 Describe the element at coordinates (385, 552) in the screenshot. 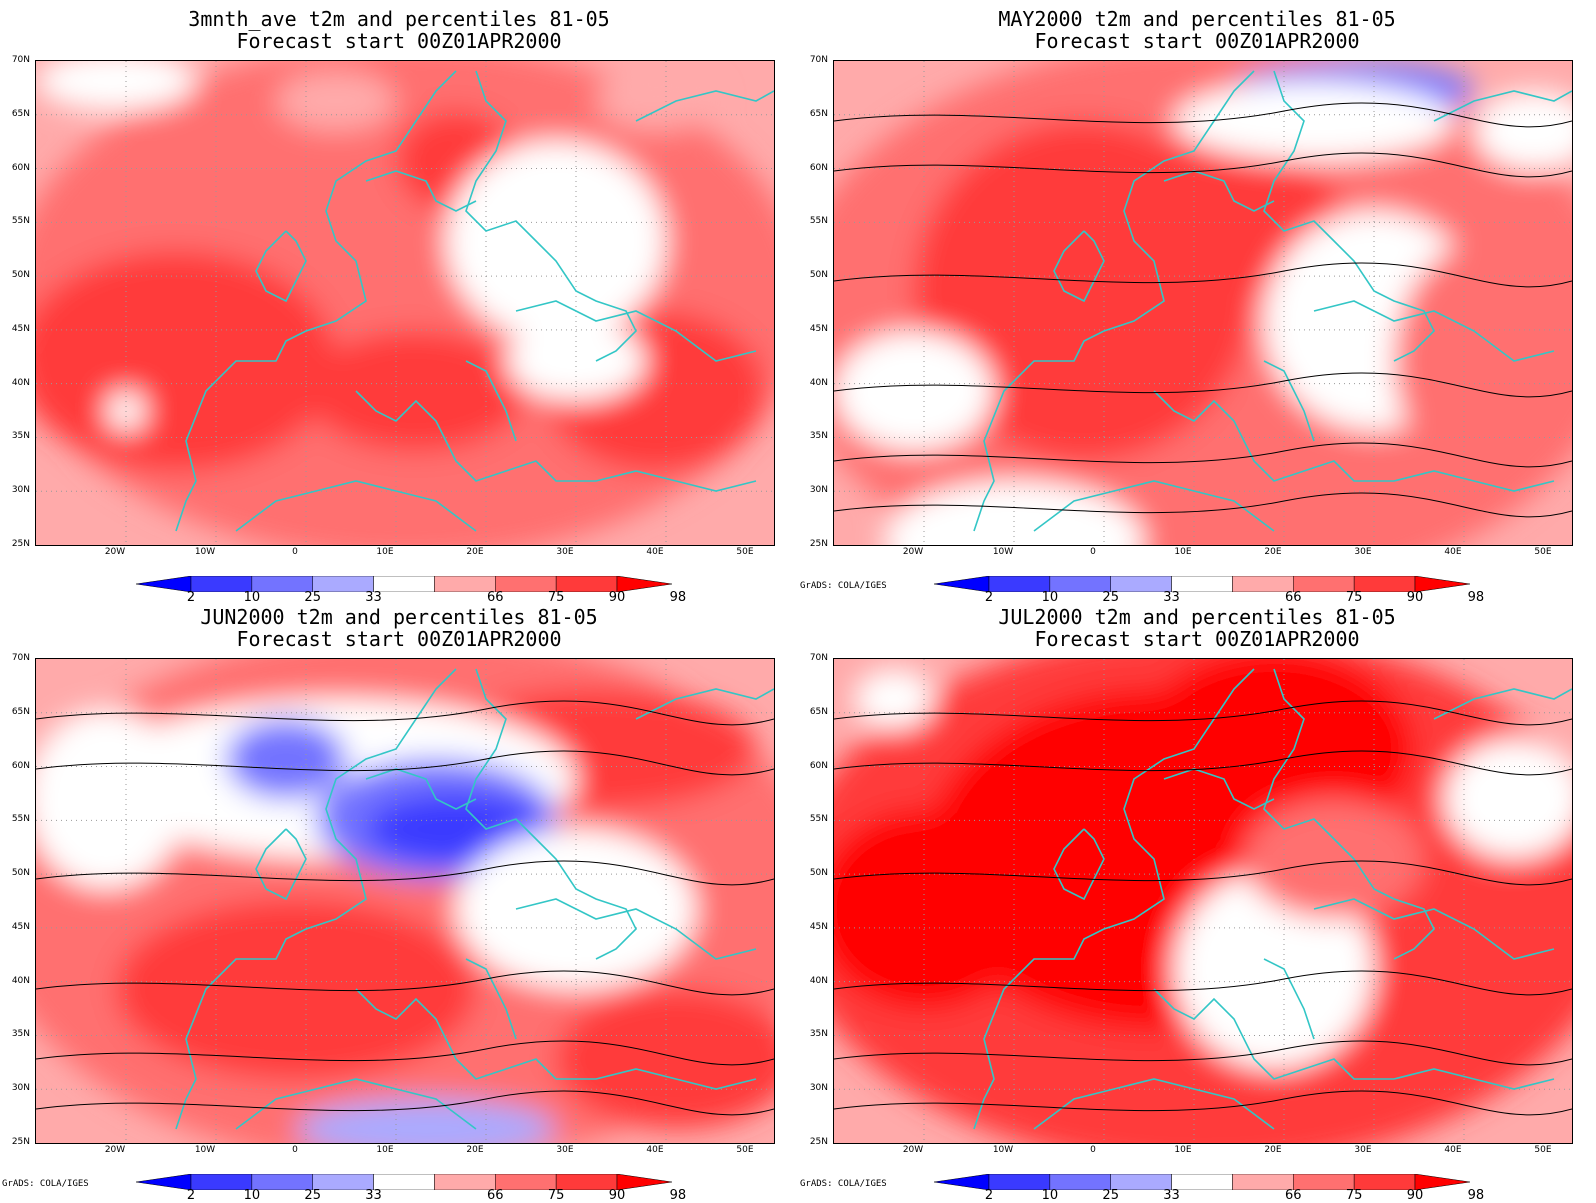

I see `longitude-label: 10E` at that location.